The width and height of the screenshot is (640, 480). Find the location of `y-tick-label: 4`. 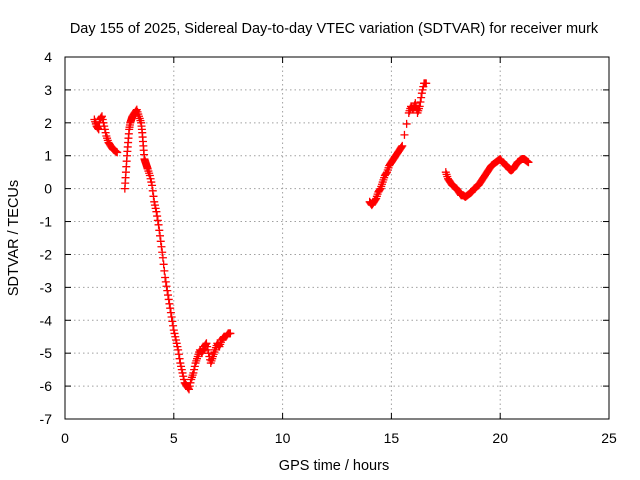

y-tick-label: 4 is located at coordinates (48, 57).